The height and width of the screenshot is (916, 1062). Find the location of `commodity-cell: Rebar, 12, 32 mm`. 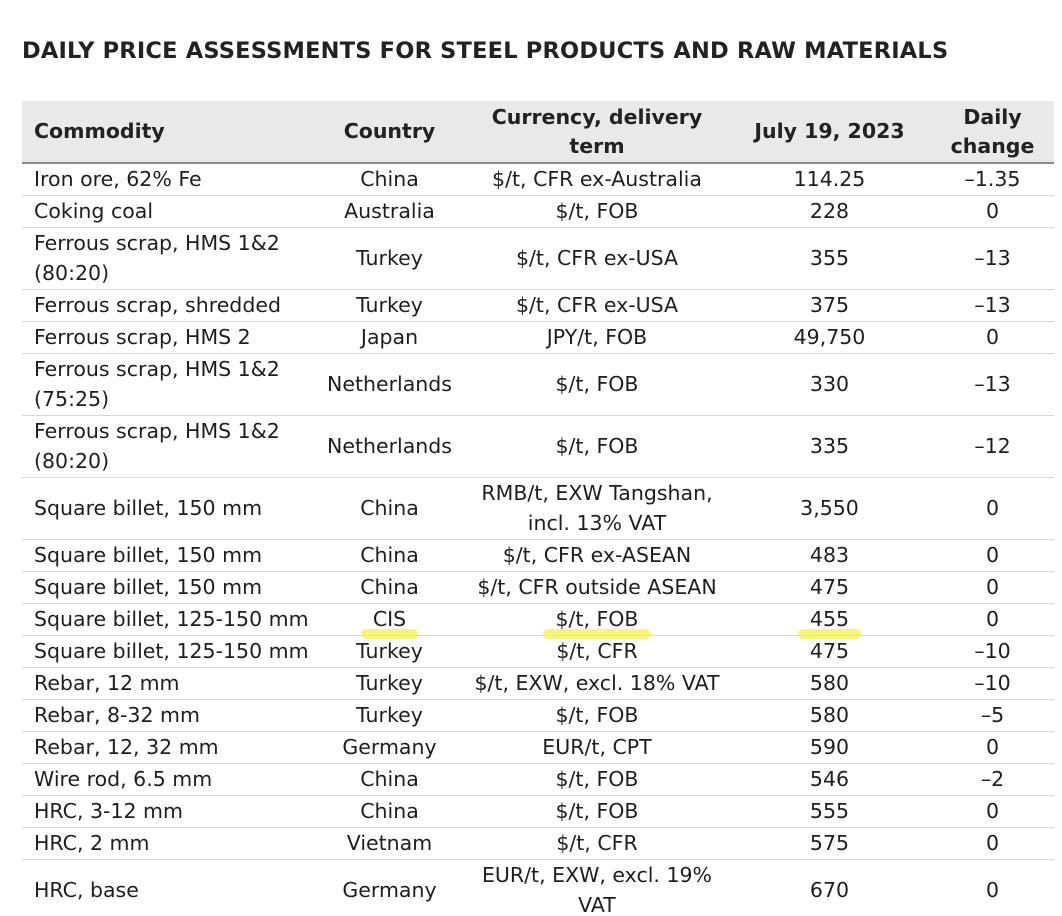

commodity-cell: Rebar, 12, 32 mm is located at coordinates (167, 747).